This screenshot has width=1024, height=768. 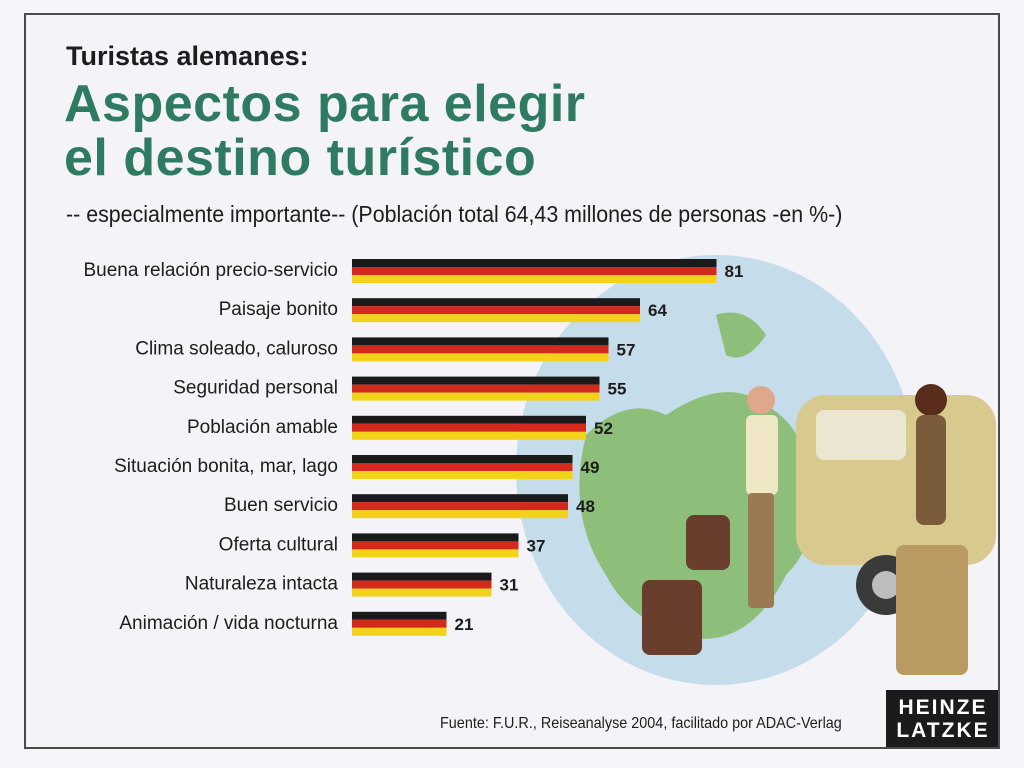 I want to click on logo-line-2: LATZKE, so click(x=943, y=730).